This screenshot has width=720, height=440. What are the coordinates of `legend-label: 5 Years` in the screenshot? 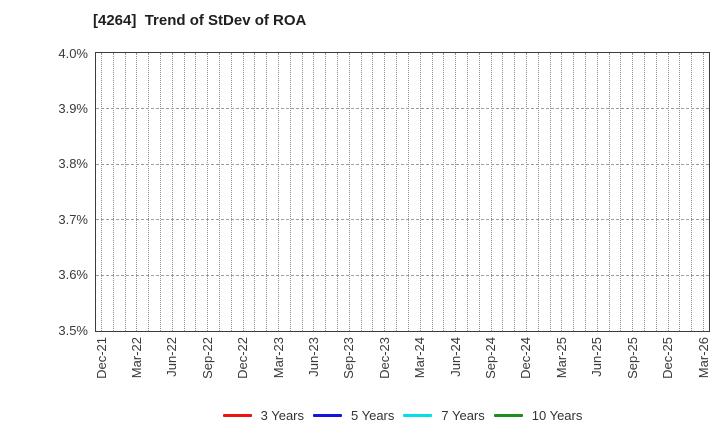 It's located at (373, 415).